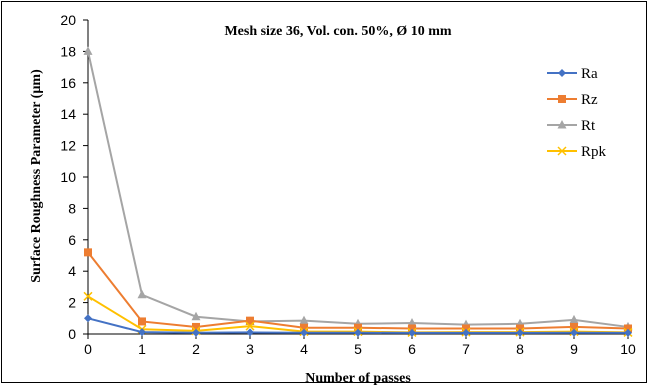  I want to click on y-tick-label: 2, so click(72, 303).